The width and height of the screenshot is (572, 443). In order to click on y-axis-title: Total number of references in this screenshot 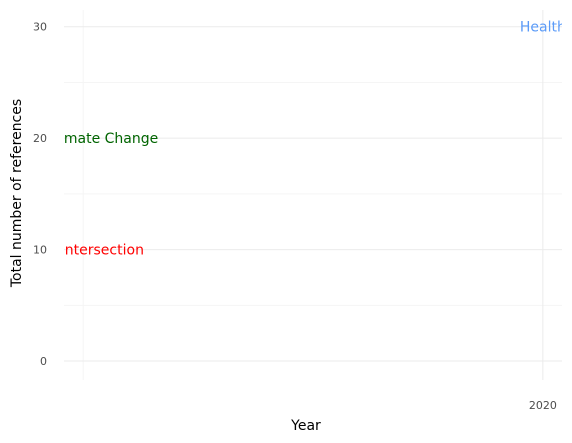, I will do `click(17, 193)`.